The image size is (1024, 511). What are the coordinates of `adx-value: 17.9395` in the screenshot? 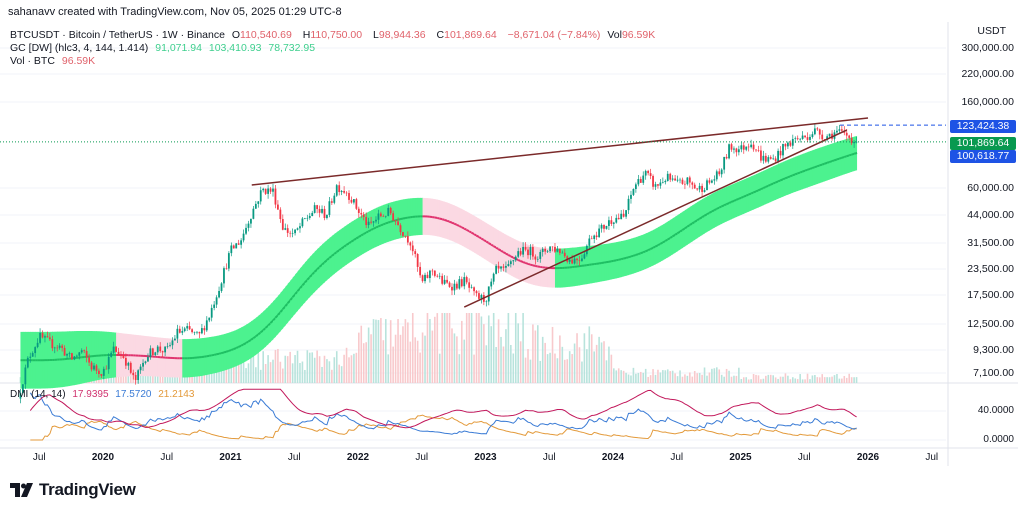 It's located at (90, 394).